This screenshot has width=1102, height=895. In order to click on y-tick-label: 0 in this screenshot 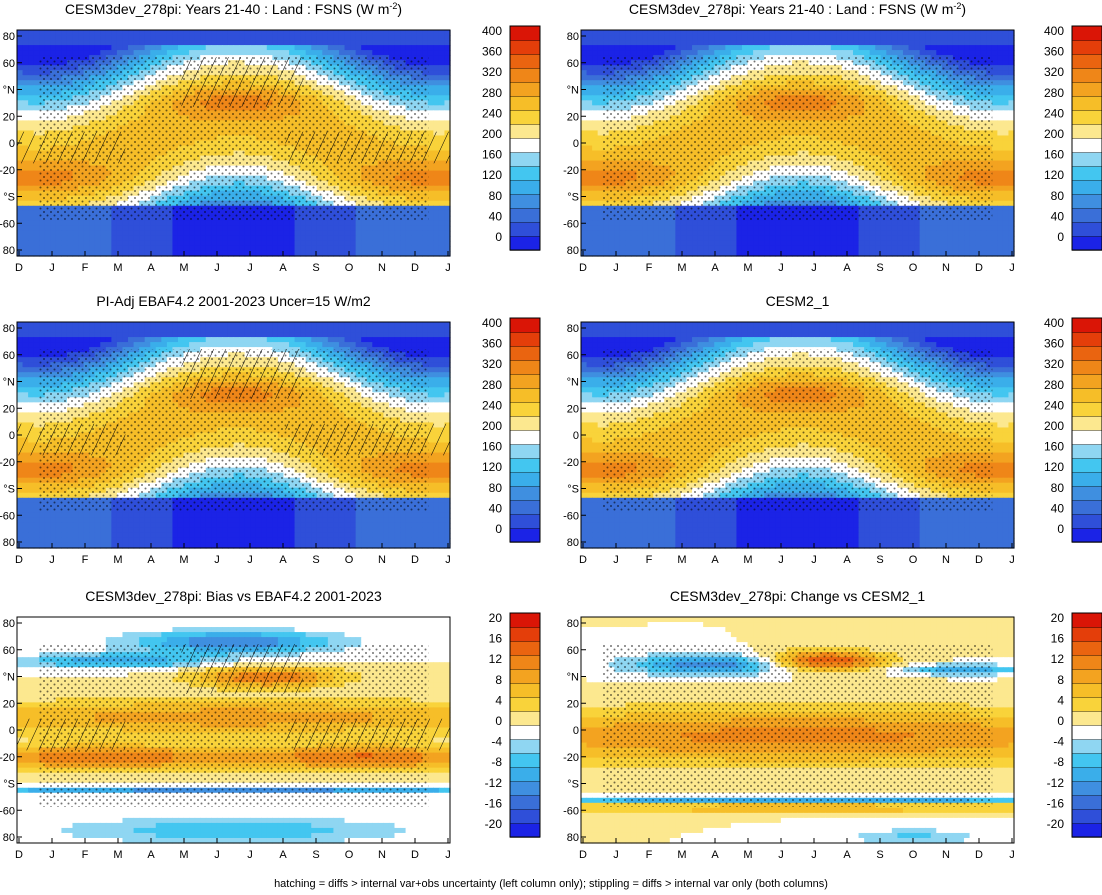, I will do `click(12, 144)`.